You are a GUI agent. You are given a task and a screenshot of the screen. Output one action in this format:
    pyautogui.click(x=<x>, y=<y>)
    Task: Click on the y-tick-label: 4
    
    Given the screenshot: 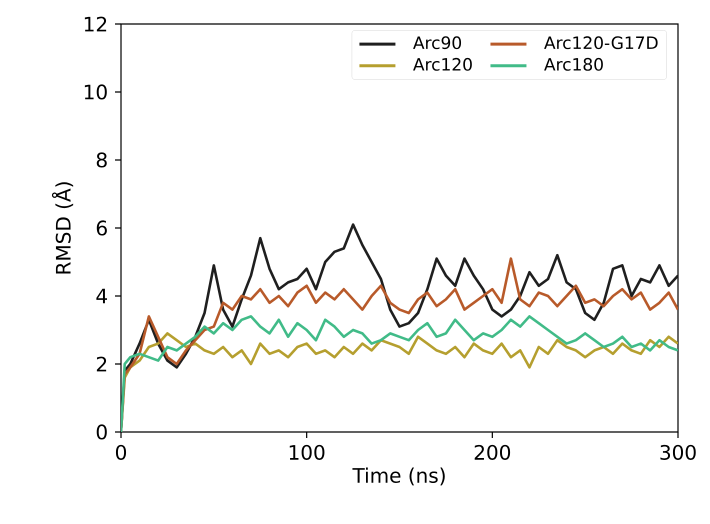 What is the action you would take?
    pyautogui.click(x=102, y=296)
    